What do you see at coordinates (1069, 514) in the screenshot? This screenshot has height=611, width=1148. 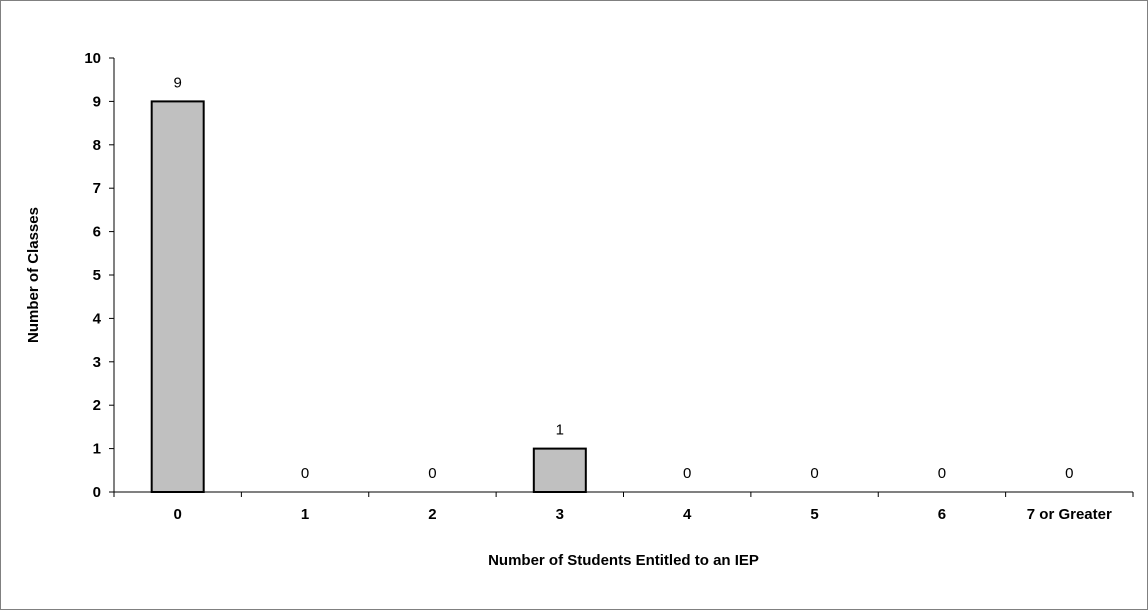 I see `x-tick-label: 7 or Greater` at bounding box center [1069, 514].